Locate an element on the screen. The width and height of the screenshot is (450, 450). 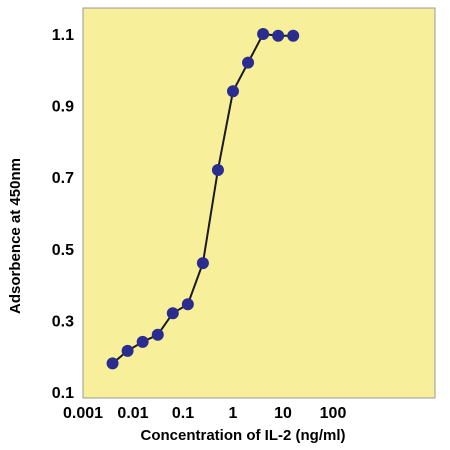
y-tick-label: 0.3 is located at coordinates (63, 321).